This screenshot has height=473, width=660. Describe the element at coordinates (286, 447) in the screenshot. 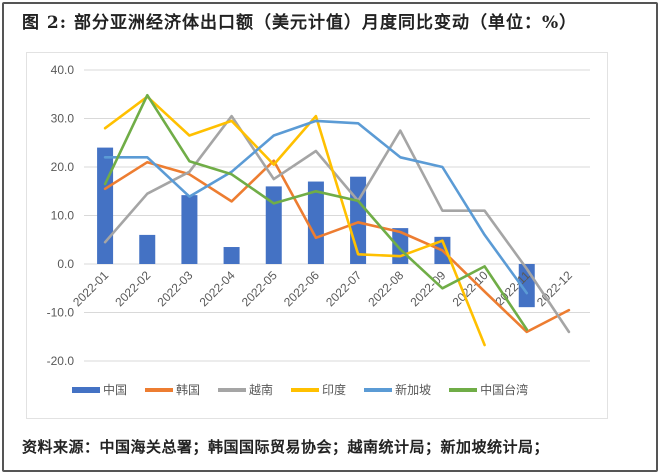

I see `source-note: 资料来源：中国海关总署；韩国国际贸易协会；越南统计局；新加坡统计局；` at that location.